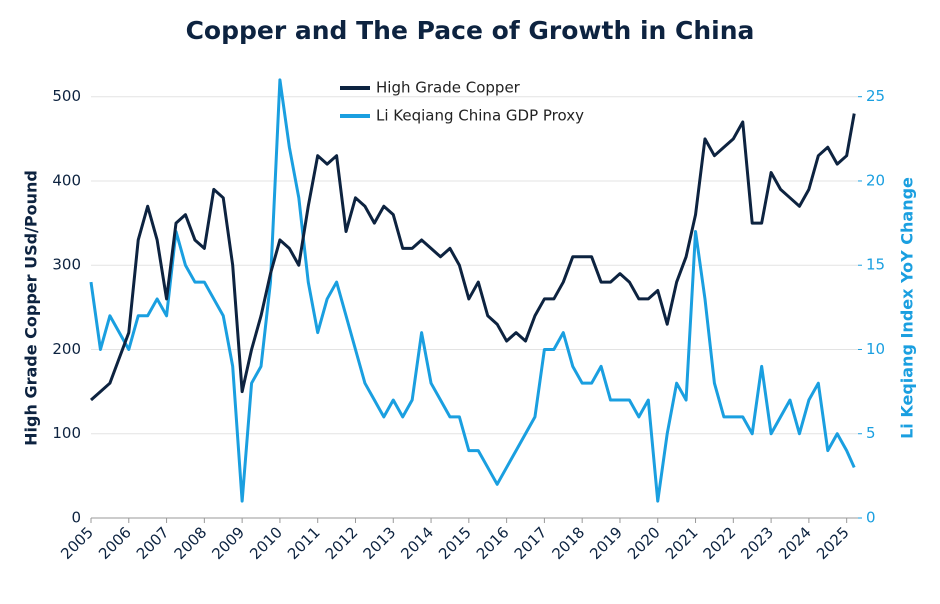 The image size is (940, 604). Describe the element at coordinates (66, 265) in the screenshot. I see `y-tick-label: 300` at that location.